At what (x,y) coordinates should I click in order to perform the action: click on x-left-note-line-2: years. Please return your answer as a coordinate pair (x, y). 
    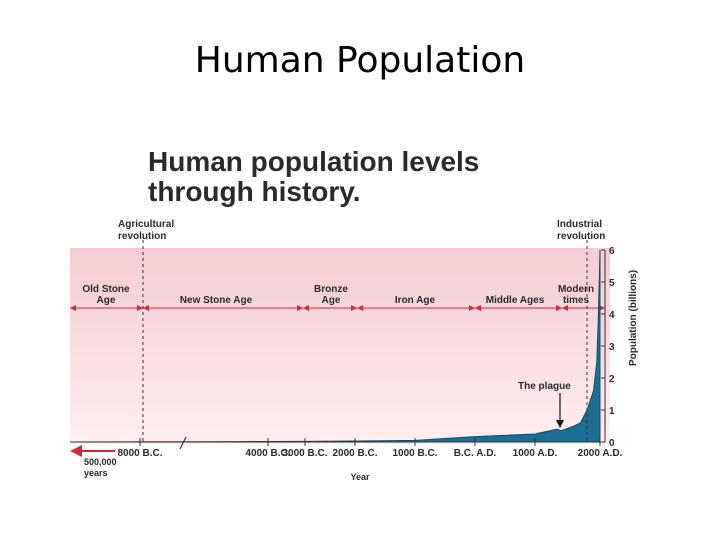
    Looking at the image, I should click on (96, 473).